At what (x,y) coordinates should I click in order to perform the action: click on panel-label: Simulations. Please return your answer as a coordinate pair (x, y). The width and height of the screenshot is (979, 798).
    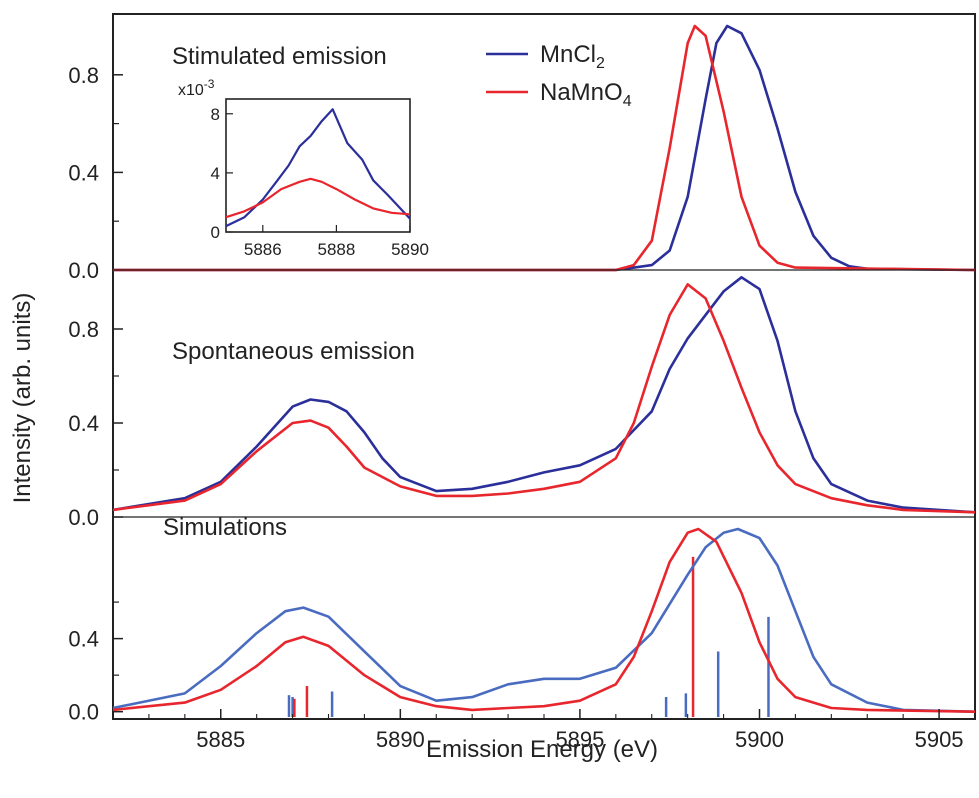
    Looking at the image, I should click on (225, 527).